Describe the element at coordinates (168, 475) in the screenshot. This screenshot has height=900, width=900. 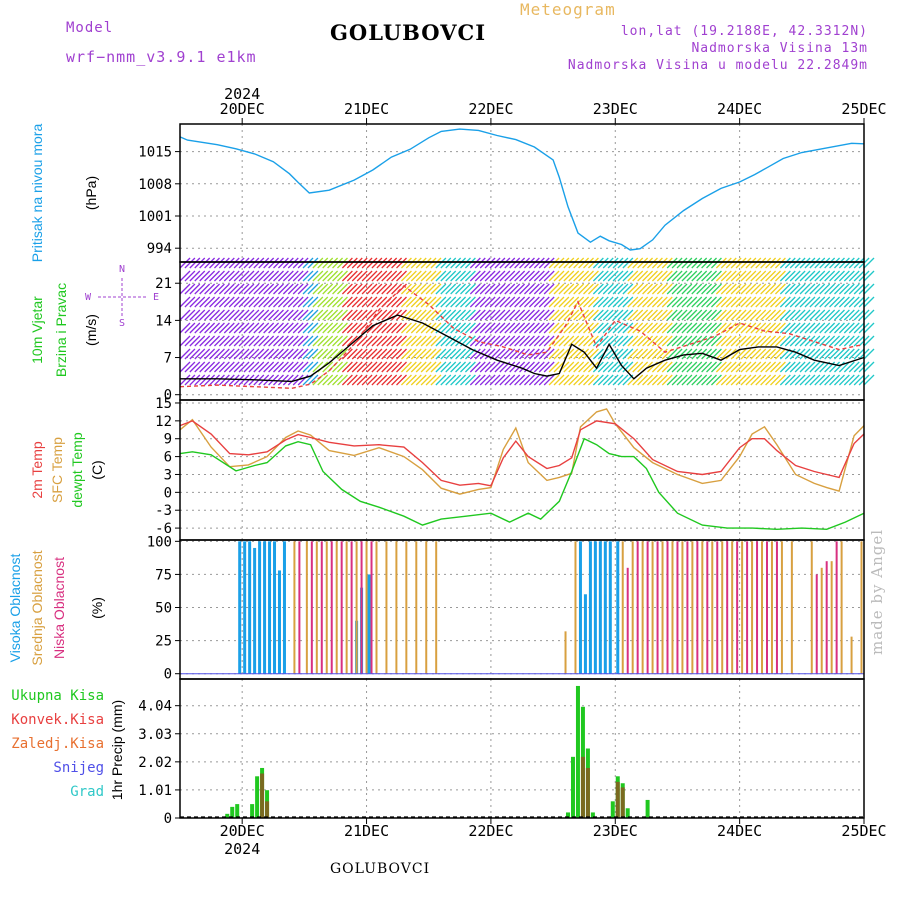
I see `temperature-ytick-label: 3` at that location.